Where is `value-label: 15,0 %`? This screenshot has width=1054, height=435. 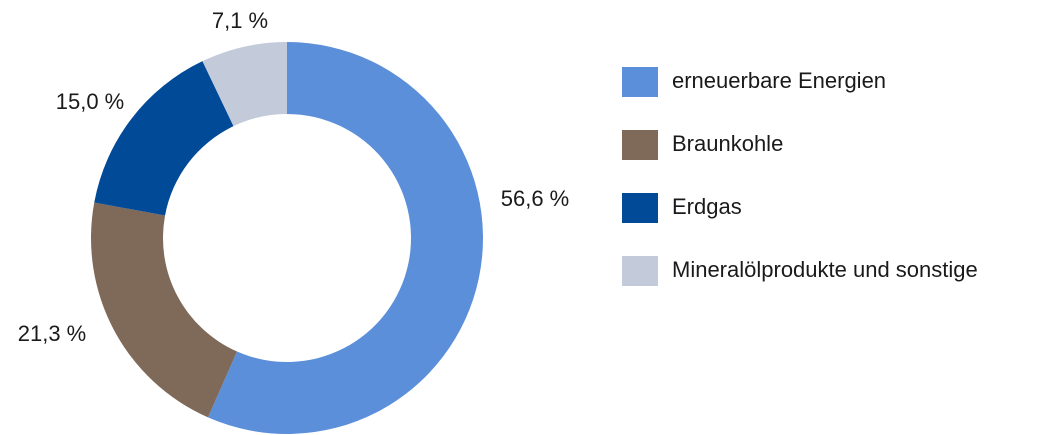
value-label: 15,0 % is located at coordinates (90, 101).